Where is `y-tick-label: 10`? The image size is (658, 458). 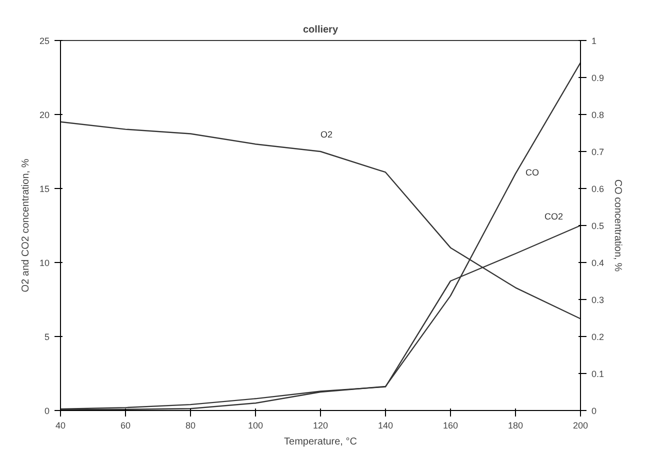
y-tick-label: 10 is located at coordinates (44, 263).